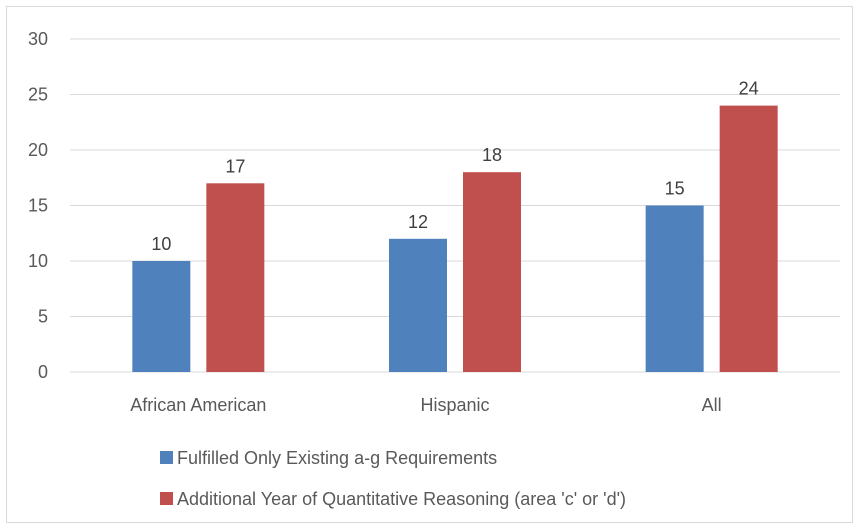  I want to click on x-tick-label: African American, so click(198, 405).